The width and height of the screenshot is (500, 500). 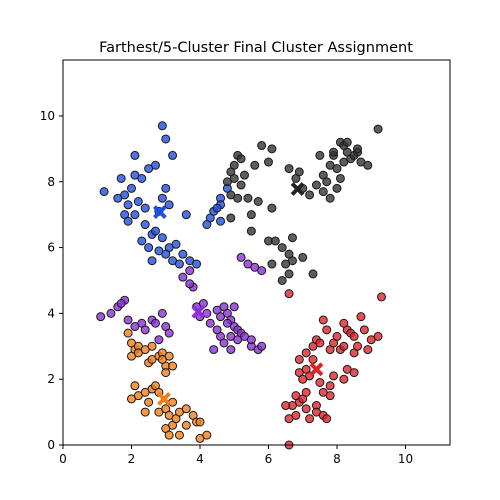 I want to click on y-tick-label: 10, so click(x=47, y=116).